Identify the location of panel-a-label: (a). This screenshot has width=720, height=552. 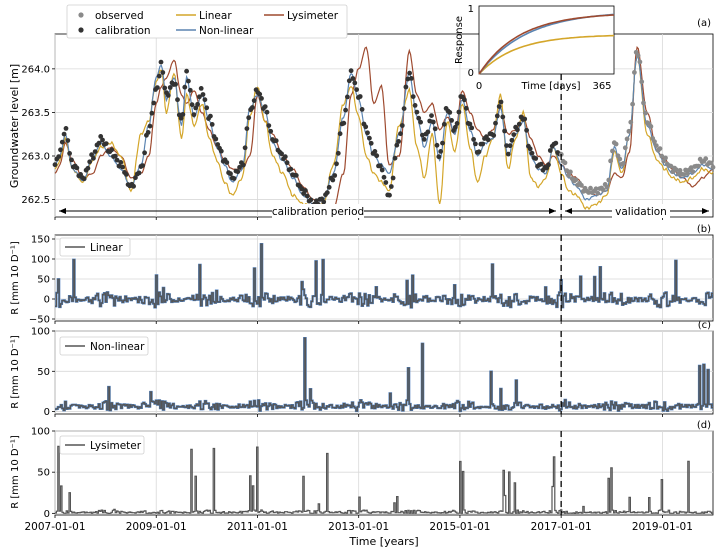
(704, 23).